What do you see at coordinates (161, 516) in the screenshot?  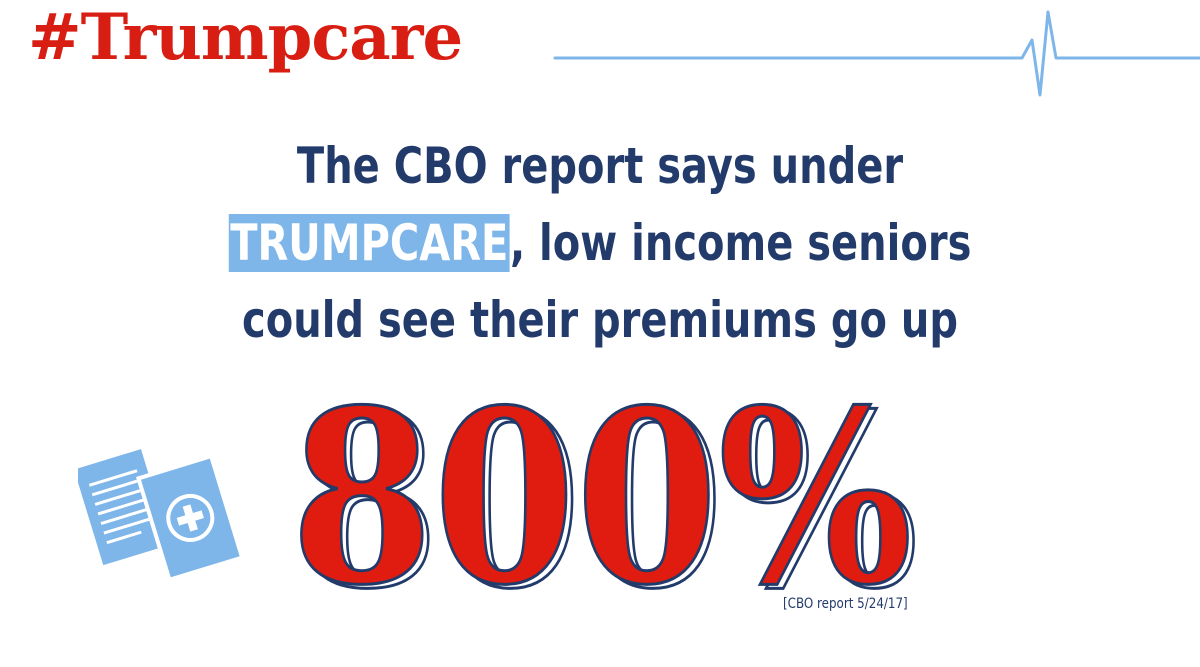 I see `medical-documents-icon` at bounding box center [161, 516].